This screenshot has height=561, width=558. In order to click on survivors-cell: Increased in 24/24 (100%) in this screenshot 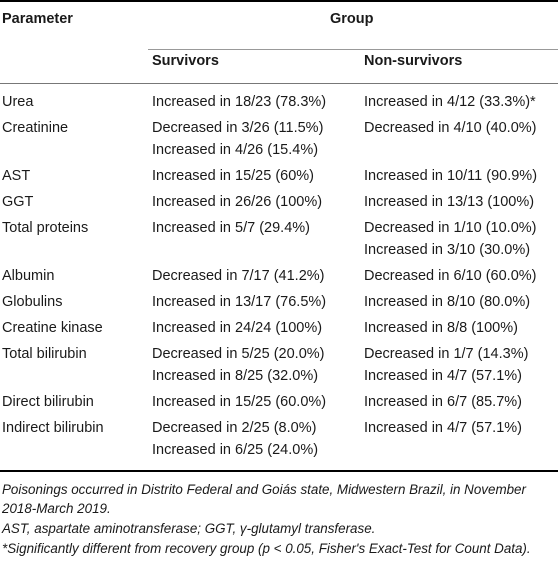, I will do `click(237, 328)`.